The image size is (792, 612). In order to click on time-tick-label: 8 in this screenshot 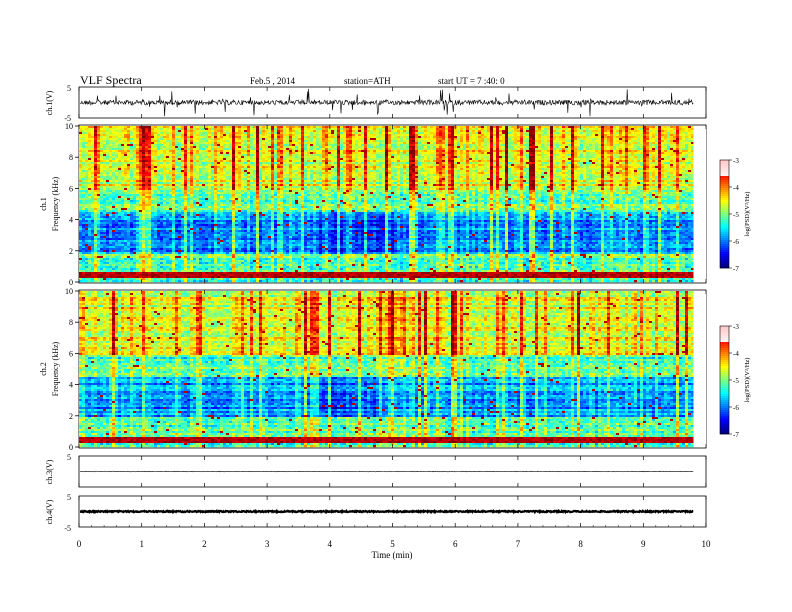, I will do `click(580, 544)`.